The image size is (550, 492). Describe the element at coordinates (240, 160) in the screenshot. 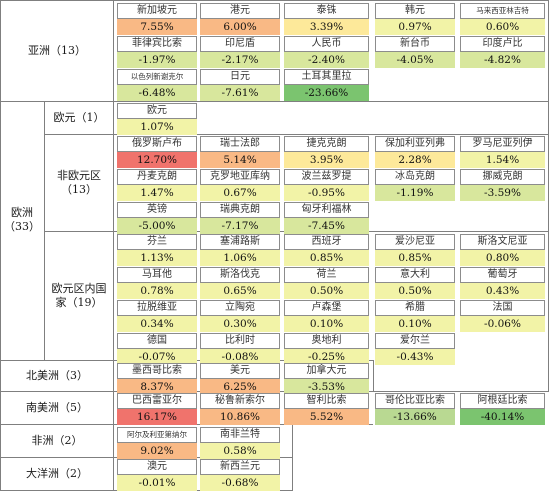

I see `currency-value: 5.14%` at that location.